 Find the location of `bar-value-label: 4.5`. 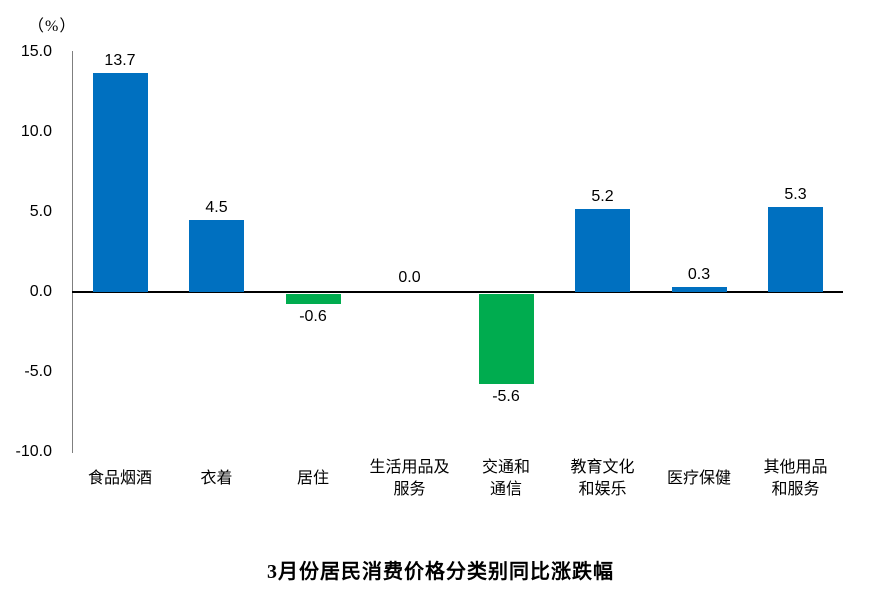

bar-value-label: 4.5 is located at coordinates (216, 207).